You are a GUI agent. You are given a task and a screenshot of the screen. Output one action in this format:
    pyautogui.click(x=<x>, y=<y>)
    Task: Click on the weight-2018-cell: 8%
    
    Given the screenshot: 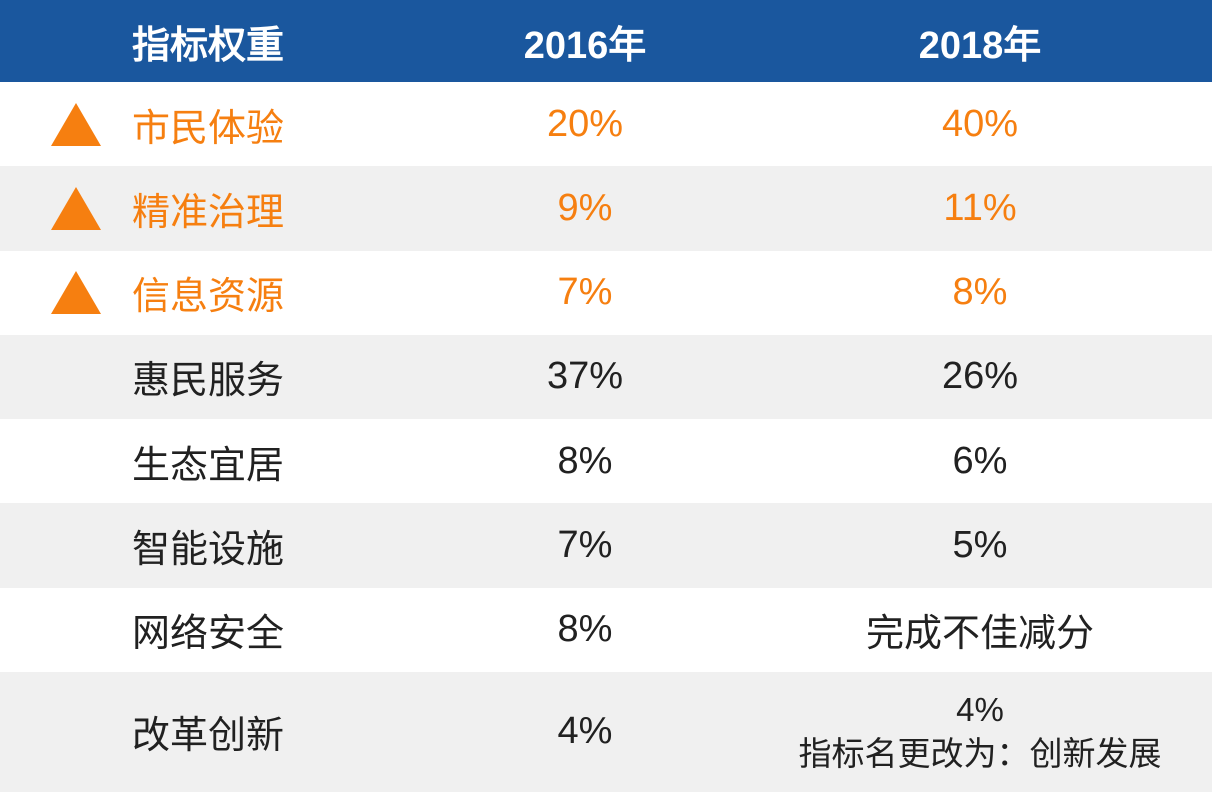 What is the action you would take?
    pyautogui.click(x=980, y=292)
    